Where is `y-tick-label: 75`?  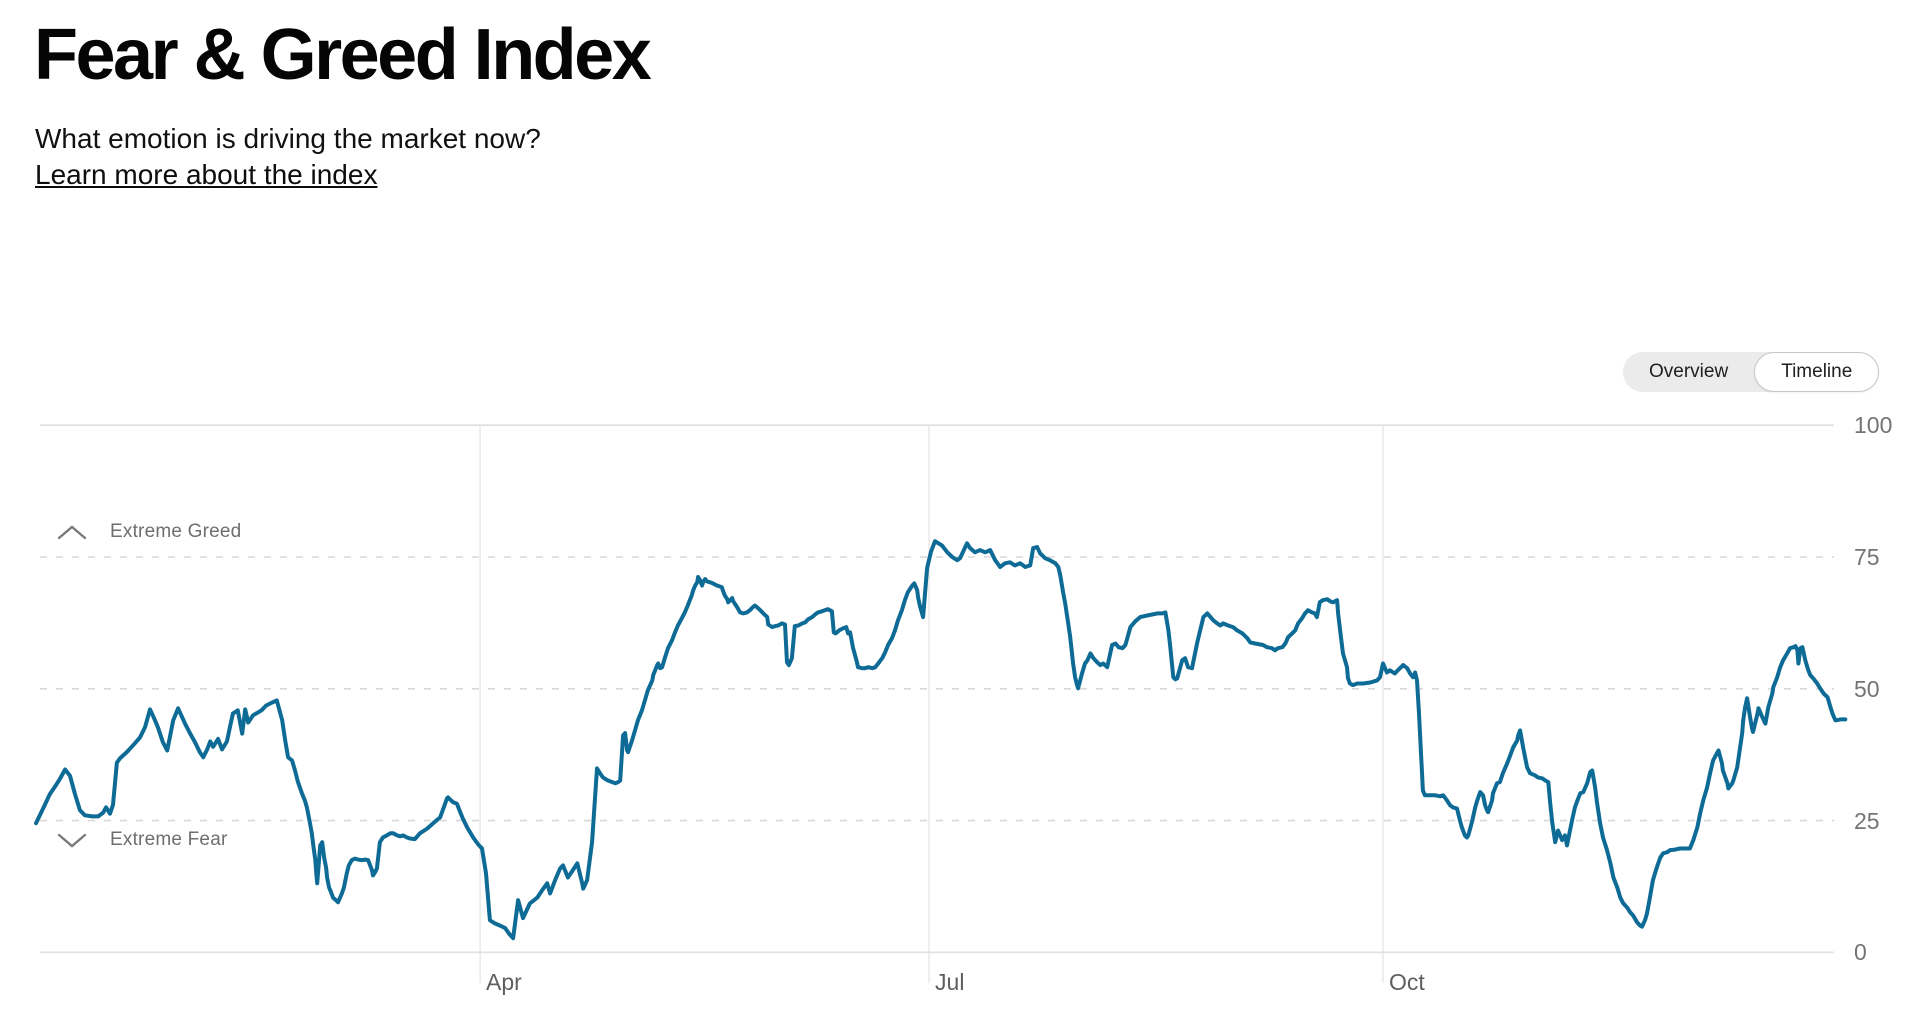
y-tick-label: 75 is located at coordinates (1867, 557).